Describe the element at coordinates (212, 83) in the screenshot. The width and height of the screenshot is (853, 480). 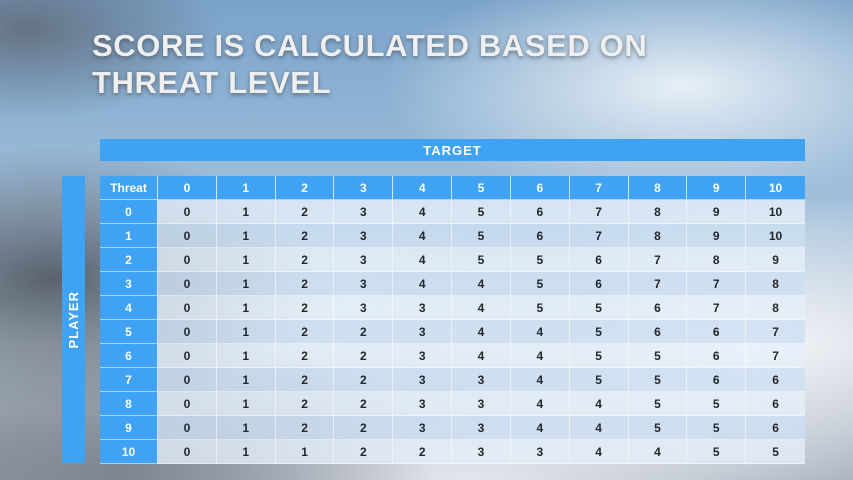
I see `slide-title-line-2: THREAT LEVEL` at that location.